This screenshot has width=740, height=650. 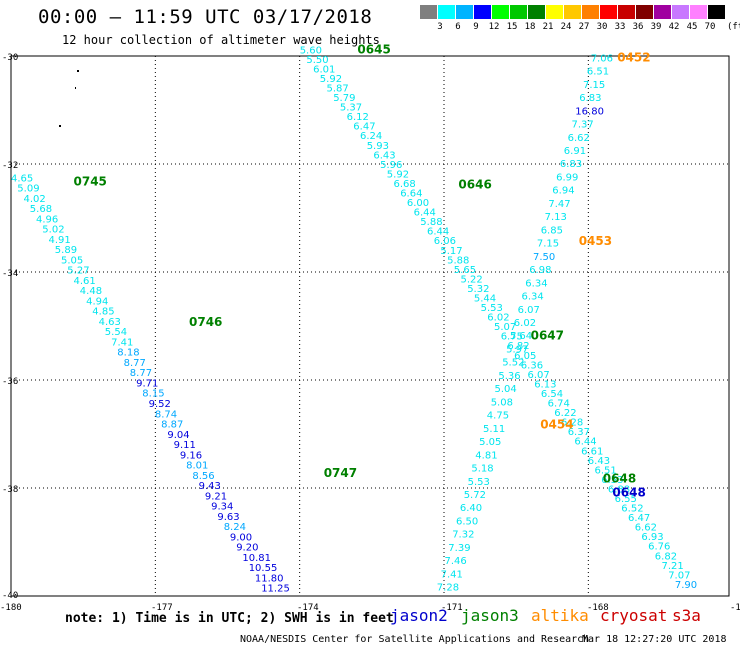 I want to click on wave-height-label: 7.39, so click(x=459, y=548).